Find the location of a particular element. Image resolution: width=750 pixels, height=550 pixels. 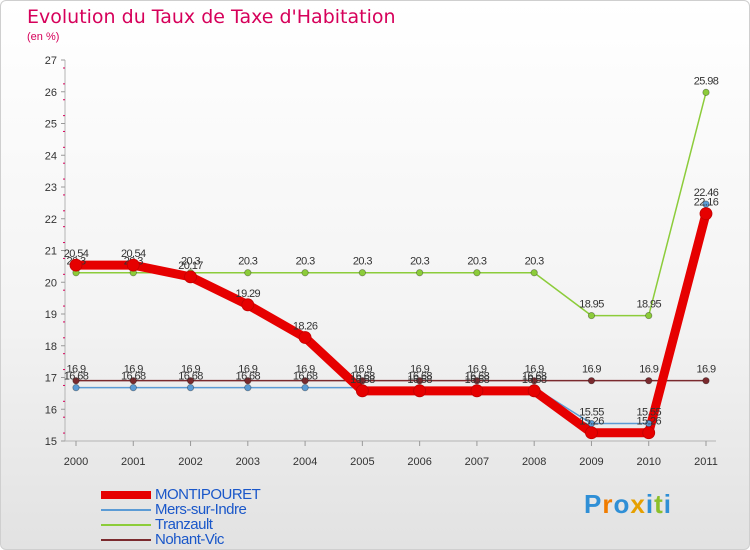

x-tick-label: 2006 is located at coordinates (419, 462).